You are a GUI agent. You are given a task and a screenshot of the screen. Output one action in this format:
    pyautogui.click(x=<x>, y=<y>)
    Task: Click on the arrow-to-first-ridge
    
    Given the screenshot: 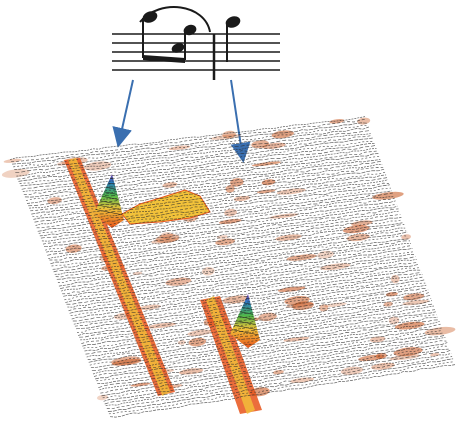 What is the action you would take?
    pyautogui.click(x=123, y=113)
    